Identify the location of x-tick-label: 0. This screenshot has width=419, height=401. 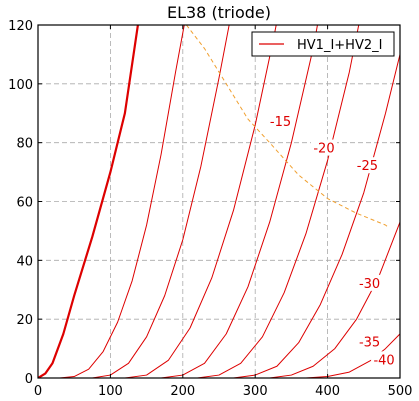
(38, 391).